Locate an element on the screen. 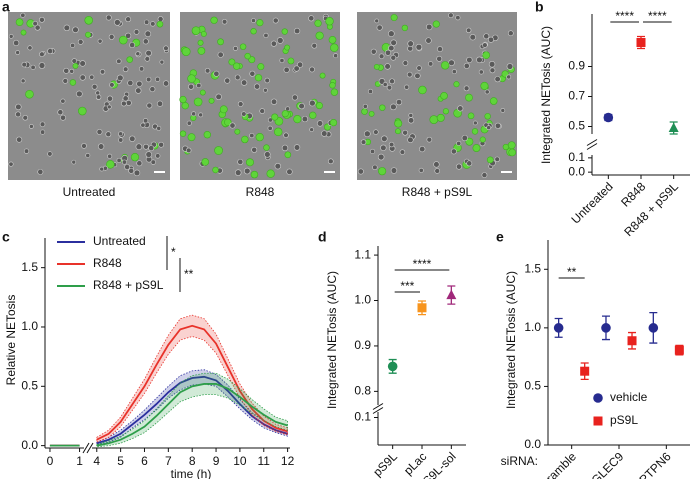 The width and height of the screenshot is (700, 479). x-tick-label: 9 is located at coordinates (216, 461).